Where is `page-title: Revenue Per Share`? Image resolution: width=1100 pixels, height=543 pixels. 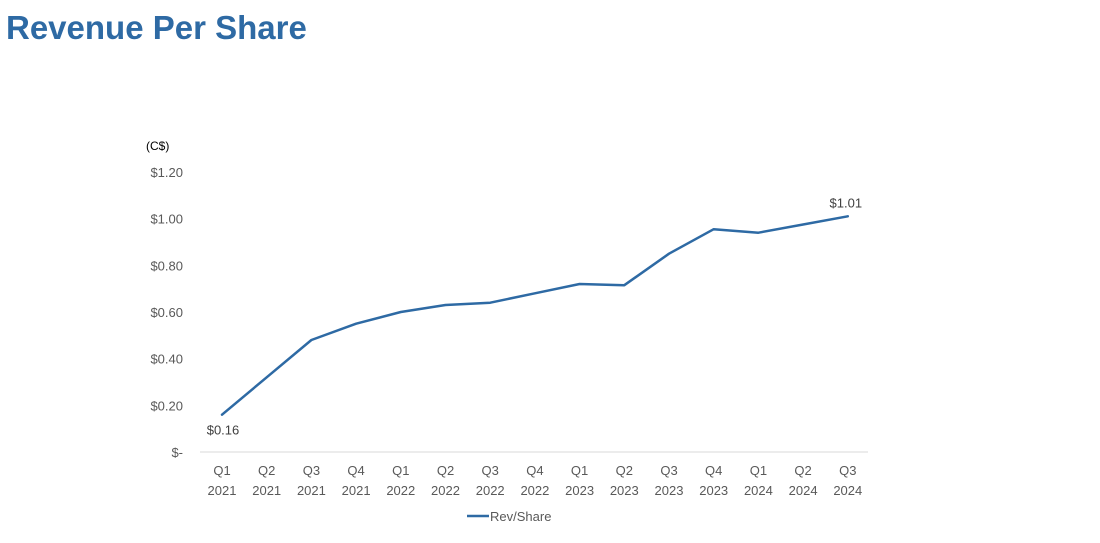 page-title: Revenue Per Share is located at coordinates (156, 27).